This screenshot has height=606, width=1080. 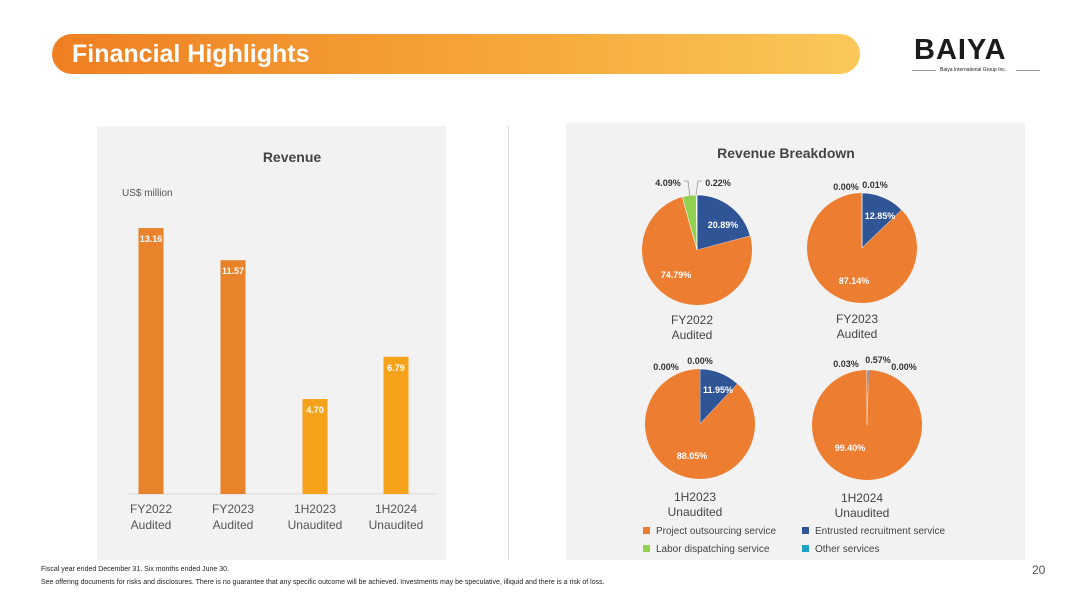 I want to click on legend-label-entrusted: Entrusted recruitment service, so click(x=880, y=531).